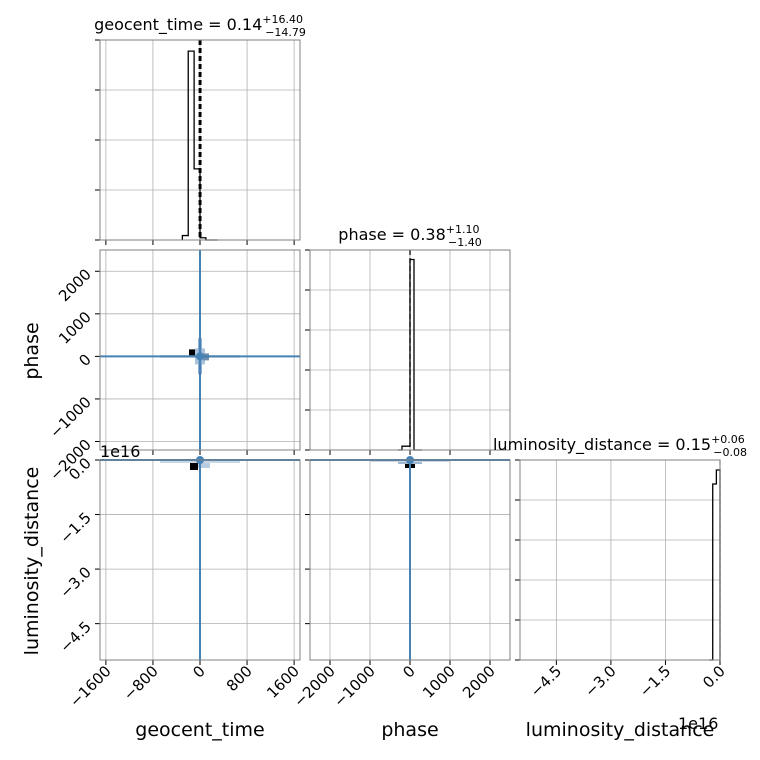  What do you see at coordinates (200, 560) in the screenshot?
I see `lumdist-geocent-frame` at bounding box center [200, 560].